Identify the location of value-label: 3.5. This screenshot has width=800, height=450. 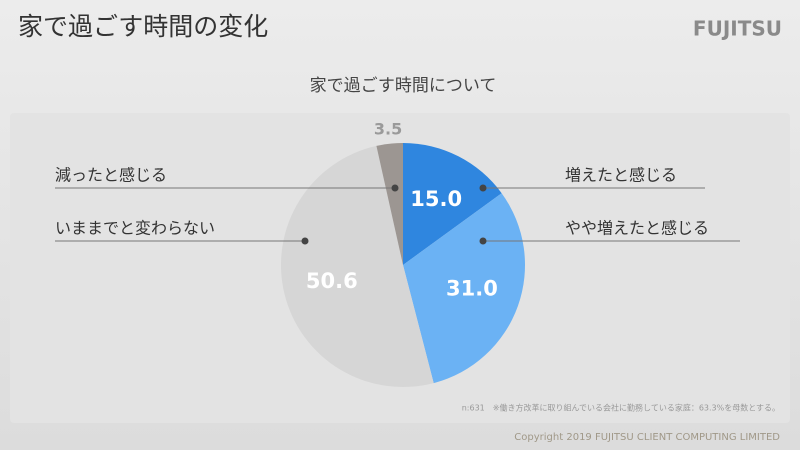
(388, 128).